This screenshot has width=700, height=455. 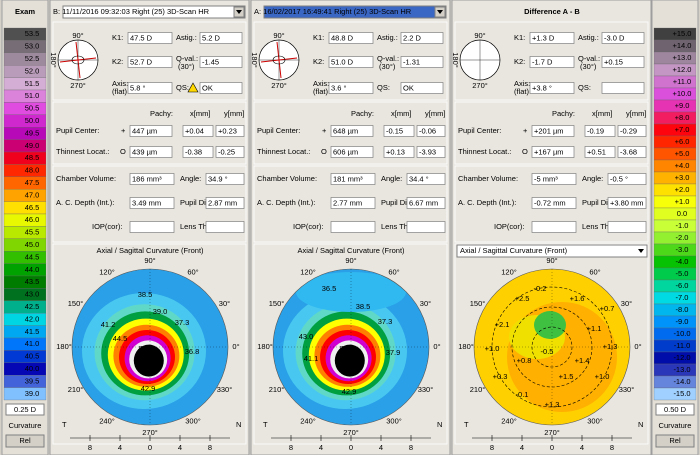 What do you see at coordinates (32, 244) in the screenshot?
I see `scale-label: 45.0` at bounding box center [32, 244].